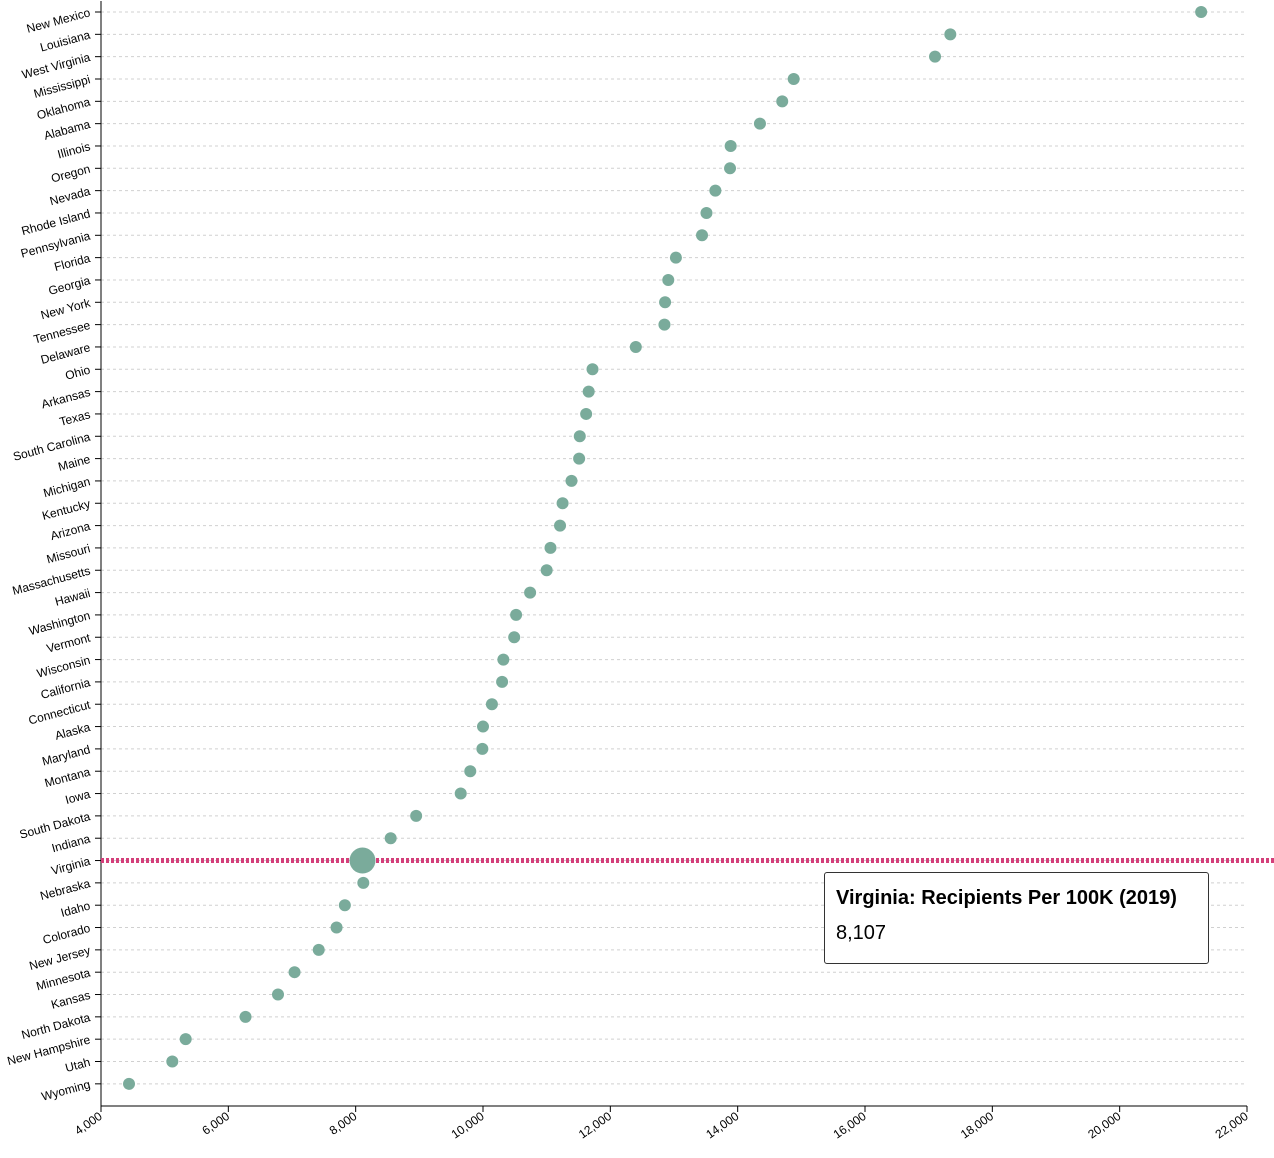 The height and width of the screenshot is (1158, 1274). I want to click on y-tick-label: Florida, so click(72, 262).